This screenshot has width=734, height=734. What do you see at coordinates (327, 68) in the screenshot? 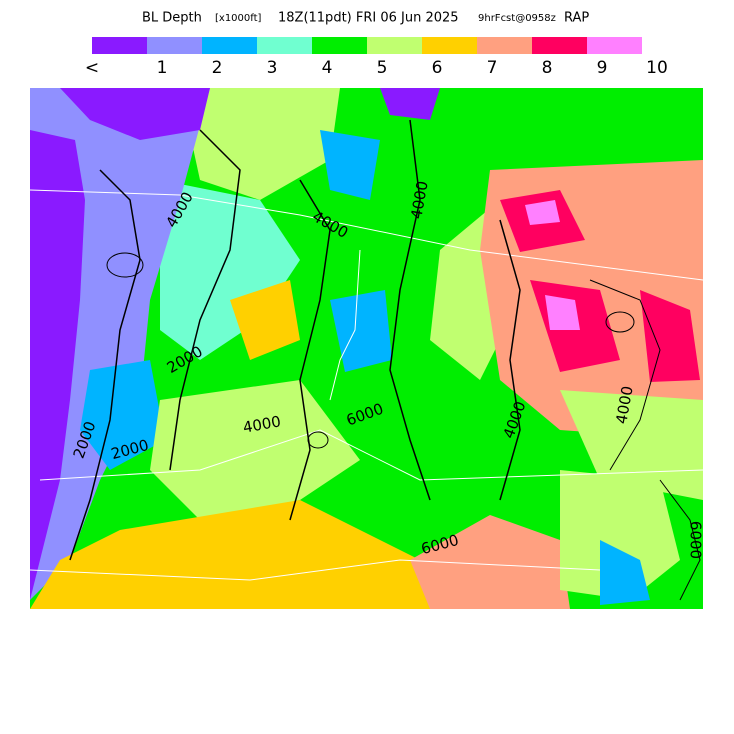
I see `colorbar-label: 4` at bounding box center [327, 68].